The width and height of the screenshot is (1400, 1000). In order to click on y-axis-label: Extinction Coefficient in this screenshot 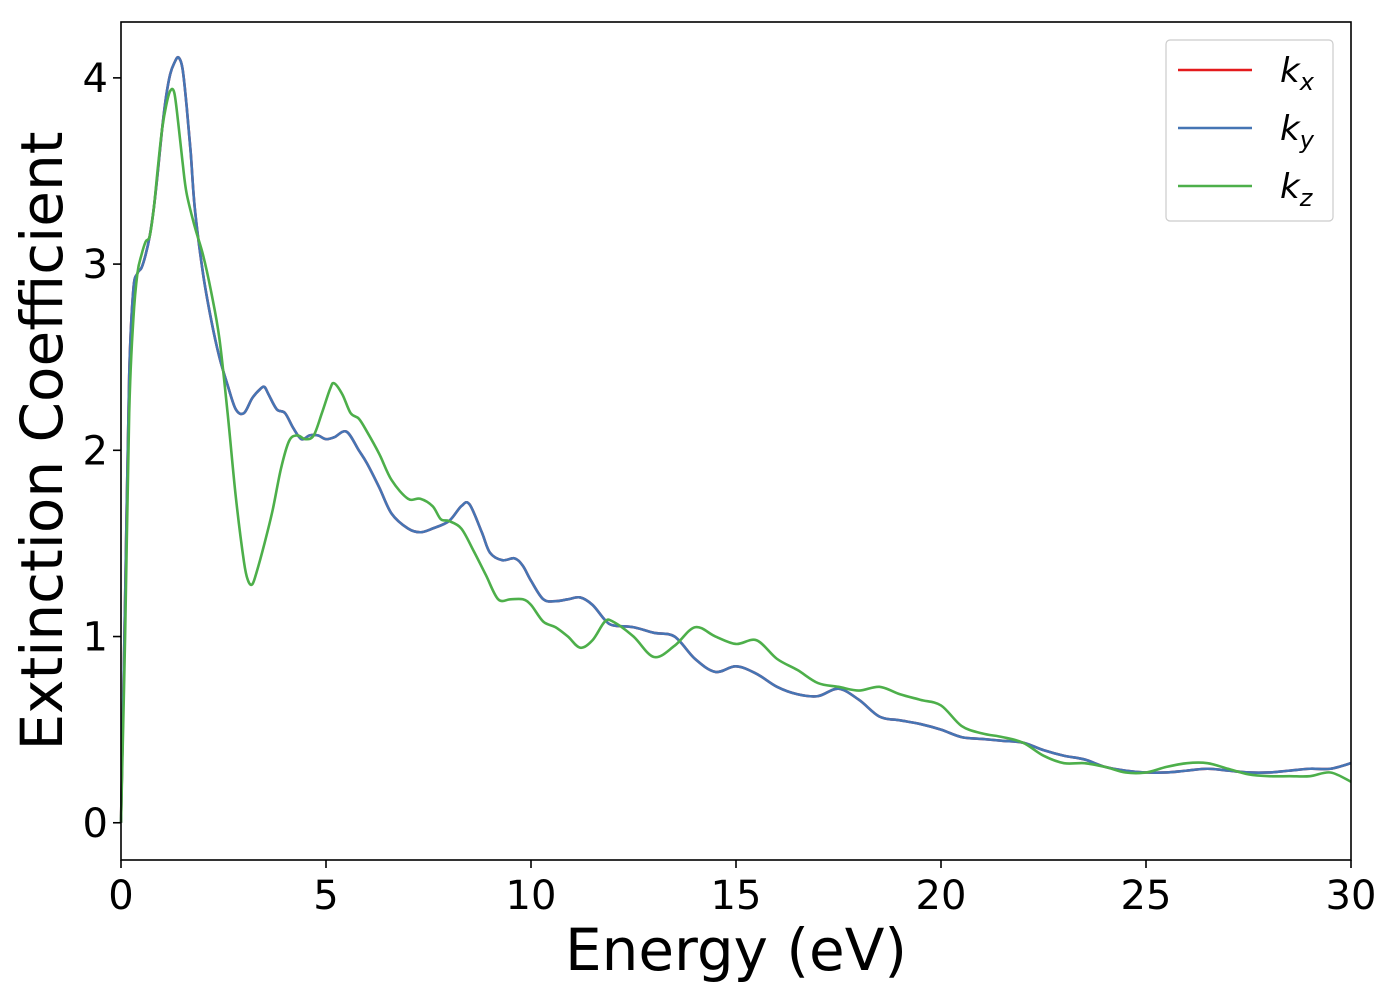, I will do `click(42, 441)`.